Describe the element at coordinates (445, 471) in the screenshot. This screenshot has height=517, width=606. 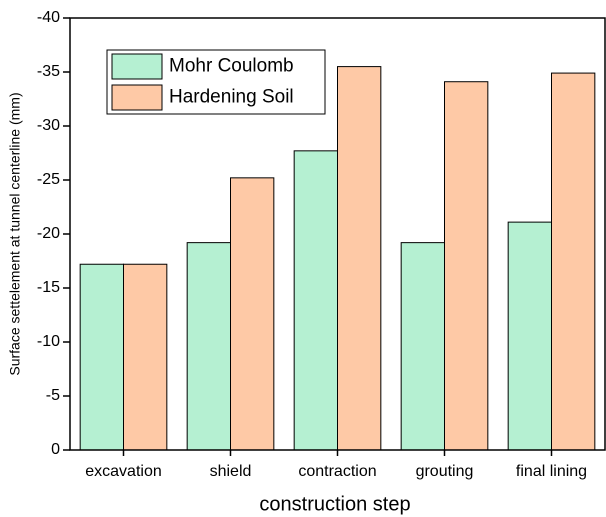
I see `x-tick-label: grouting` at that location.